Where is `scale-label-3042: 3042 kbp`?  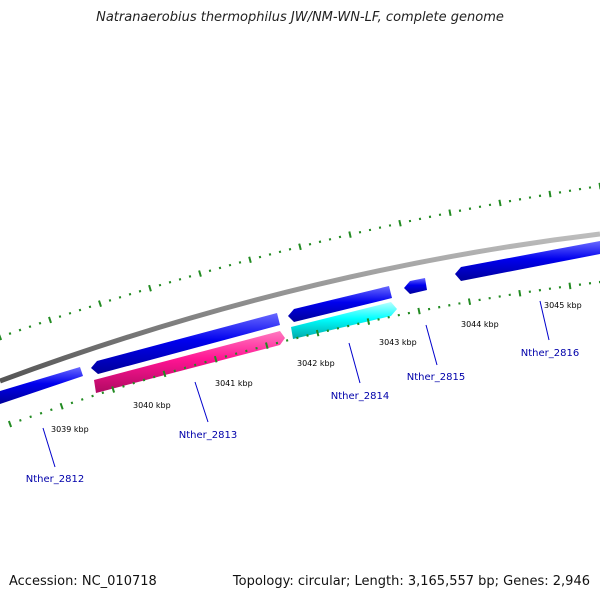 scale-label-3042: 3042 kbp is located at coordinates (316, 363).